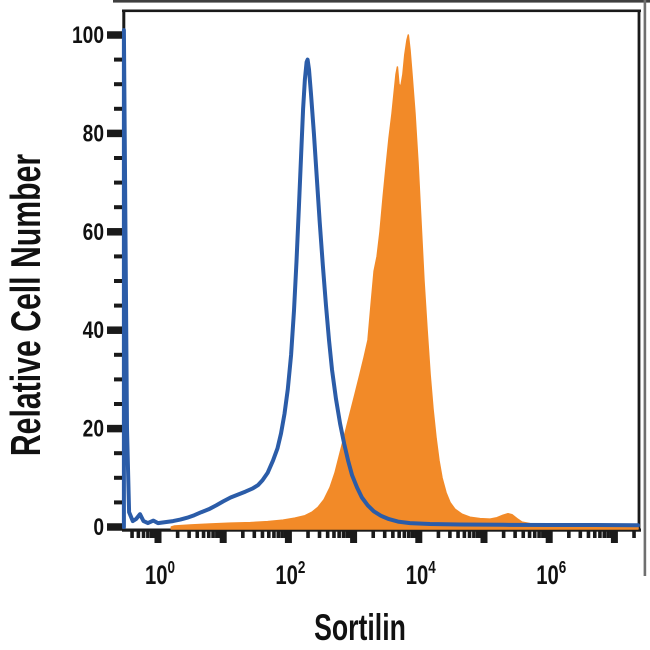 Image resolution: width=650 pixels, height=650 pixels. Describe the element at coordinates (93, 429) in the screenshot. I see `y-tick-label-20: 20` at that location.